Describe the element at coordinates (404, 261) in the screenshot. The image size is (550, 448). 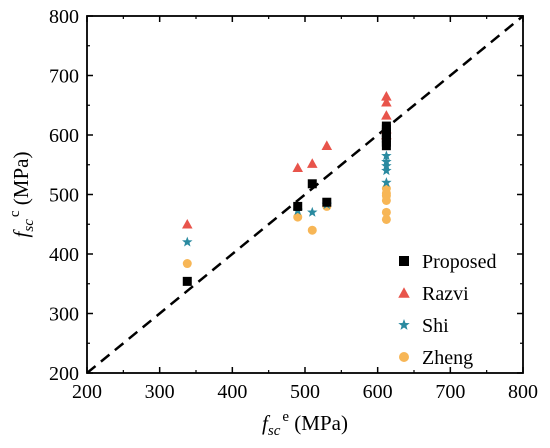
I see `legend-marker-proposed` at that location.